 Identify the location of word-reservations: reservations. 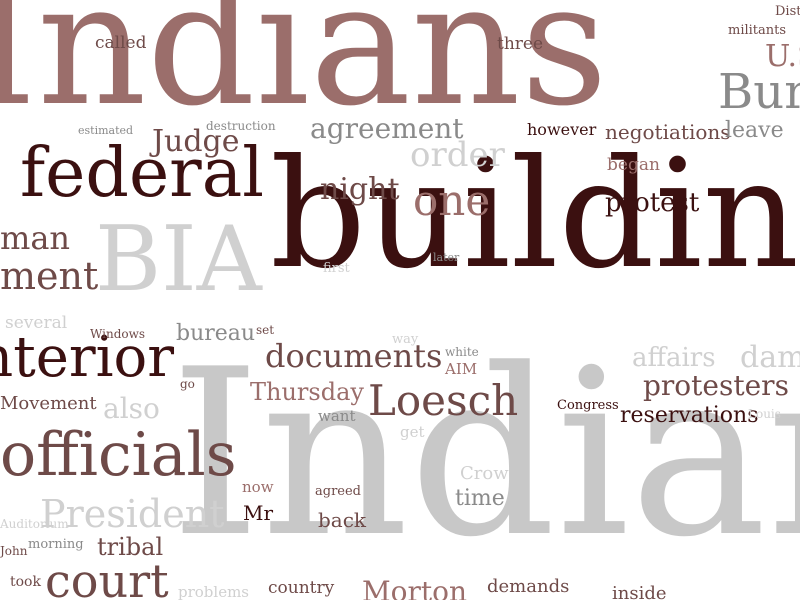
(689, 415).